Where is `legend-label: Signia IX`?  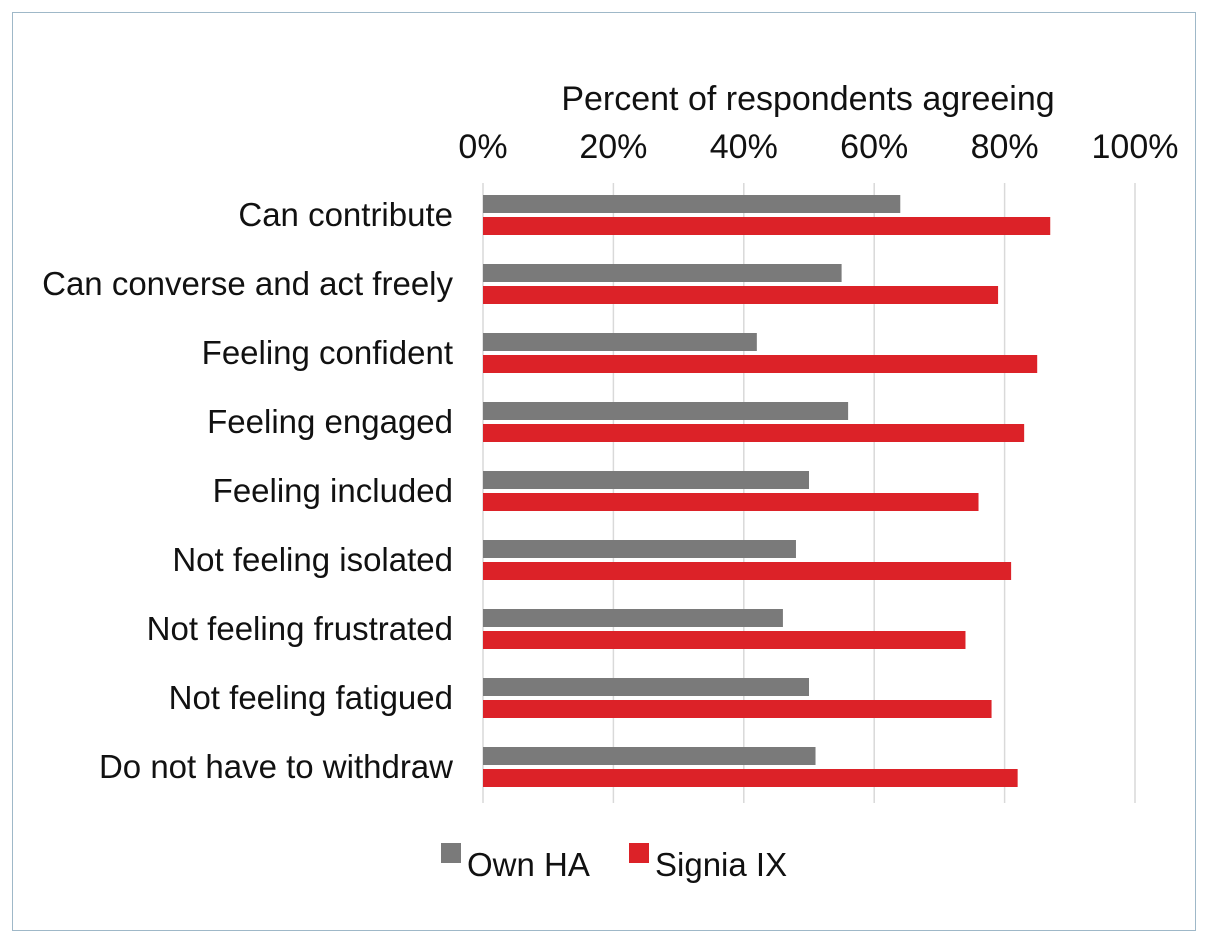 legend-label: Signia IX is located at coordinates (721, 864).